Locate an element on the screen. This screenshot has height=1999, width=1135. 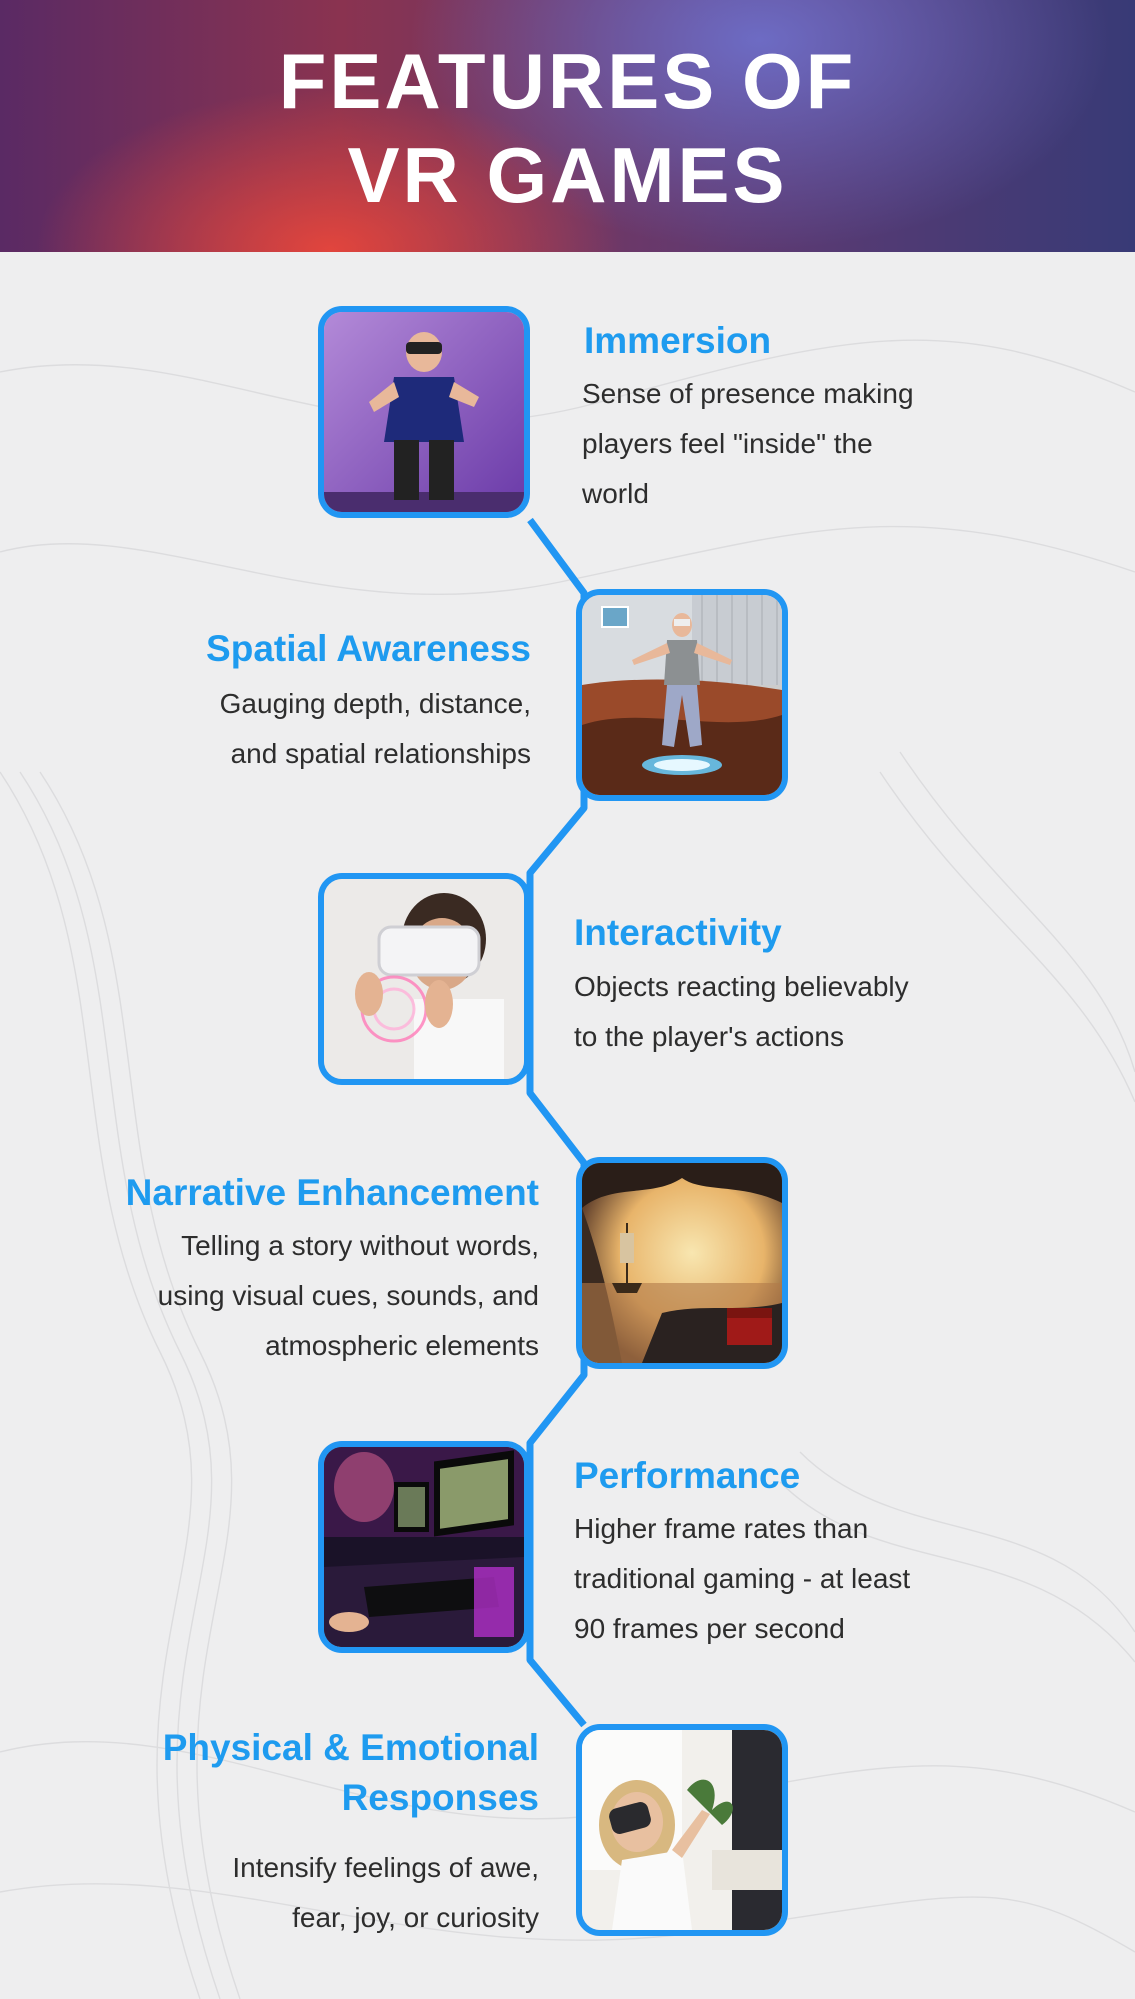
feature-title-performance: Performance is located at coordinates (687, 1475).